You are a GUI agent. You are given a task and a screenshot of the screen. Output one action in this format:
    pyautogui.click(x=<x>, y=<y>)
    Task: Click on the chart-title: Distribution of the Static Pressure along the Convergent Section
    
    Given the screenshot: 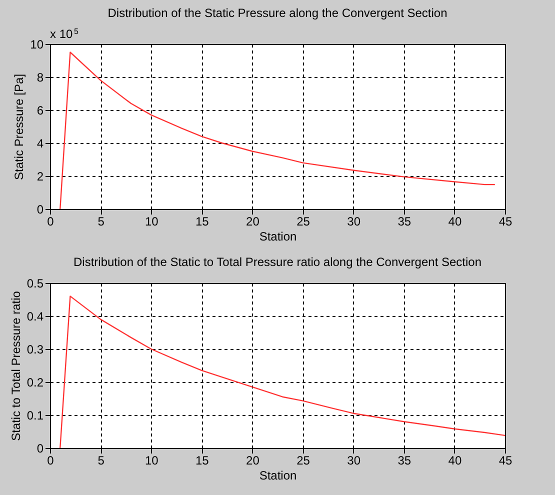 What is the action you would take?
    pyautogui.click(x=278, y=13)
    